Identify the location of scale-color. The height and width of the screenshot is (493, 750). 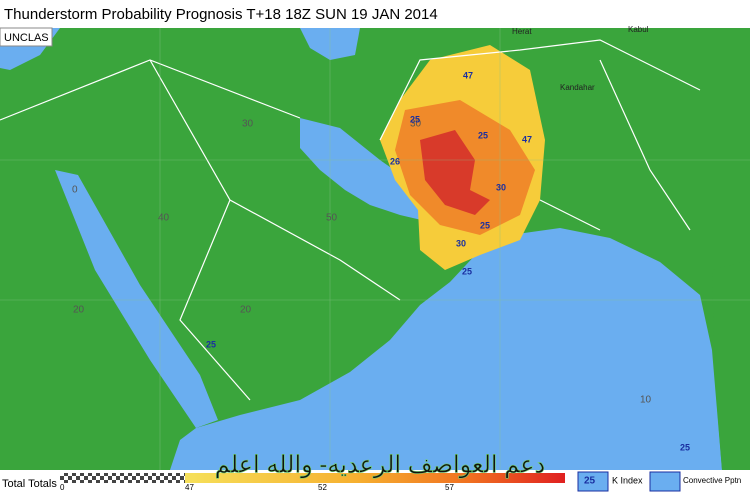
(375, 478).